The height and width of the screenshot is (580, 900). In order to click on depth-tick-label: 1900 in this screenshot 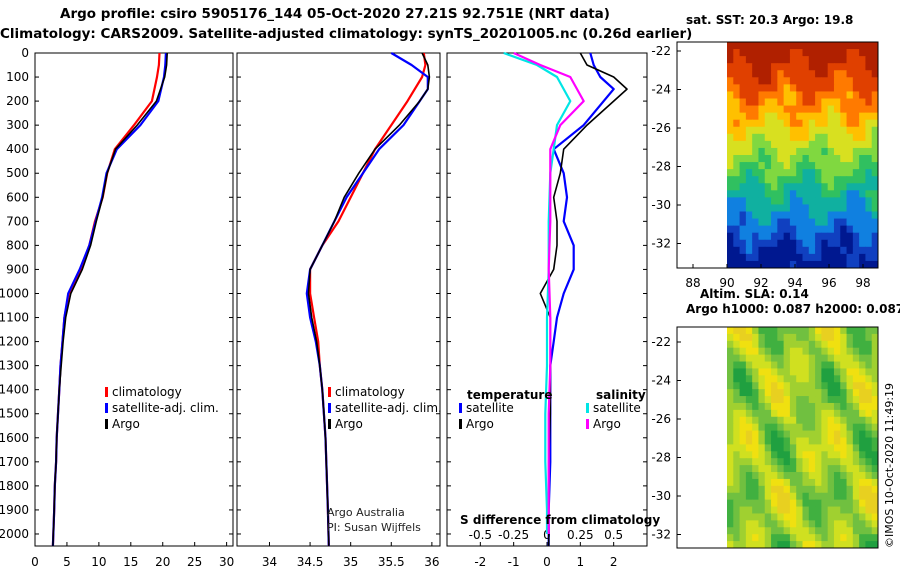, I will do `click(14, 510)`.